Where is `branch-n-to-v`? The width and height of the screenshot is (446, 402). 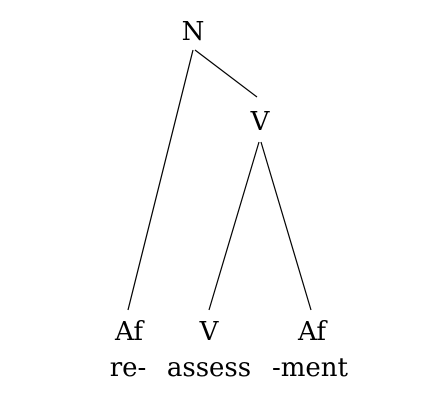
branch-n-to-v is located at coordinates (226, 73).